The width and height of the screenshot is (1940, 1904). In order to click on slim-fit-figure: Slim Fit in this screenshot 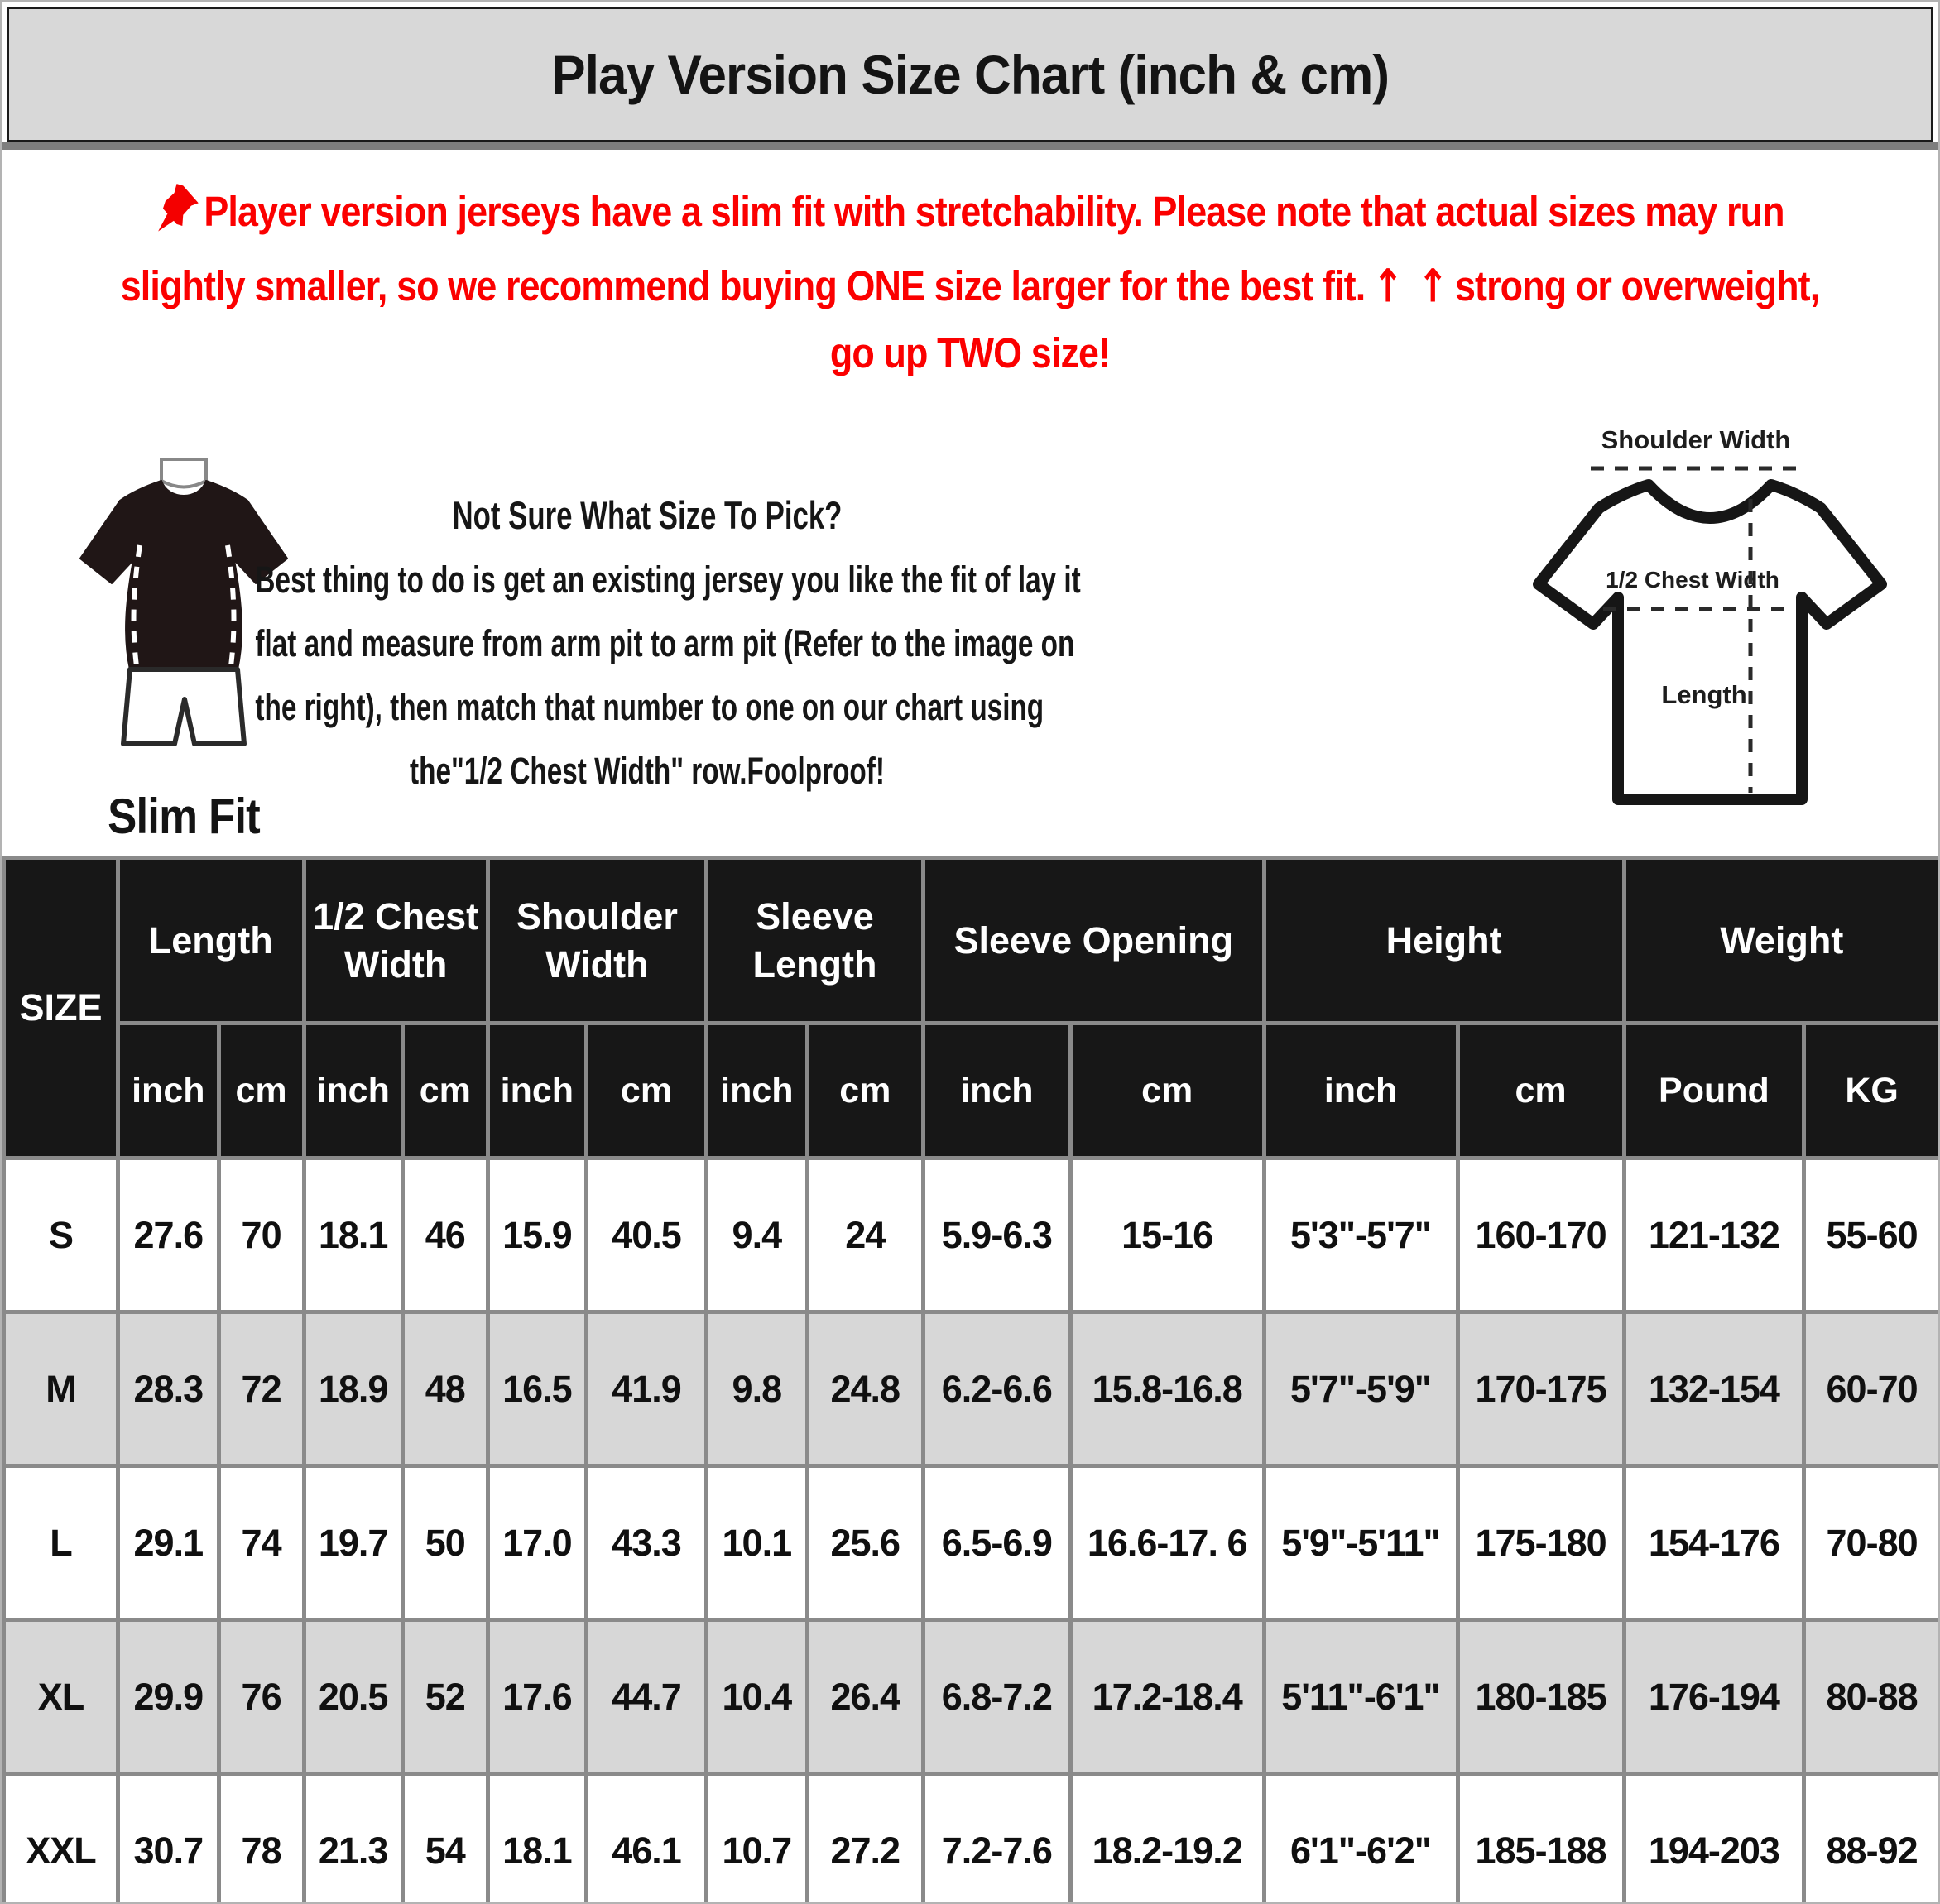, I will do `click(184, 649)`.